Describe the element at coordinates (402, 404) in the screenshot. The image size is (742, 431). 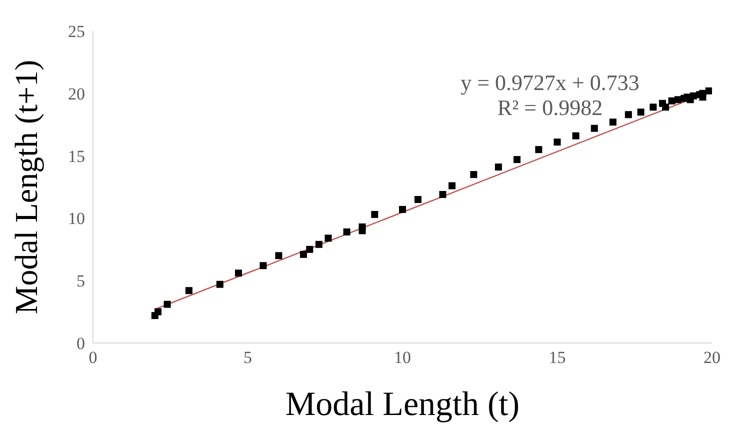
I see `x-axis-title: Modal Length (t)` at that location.